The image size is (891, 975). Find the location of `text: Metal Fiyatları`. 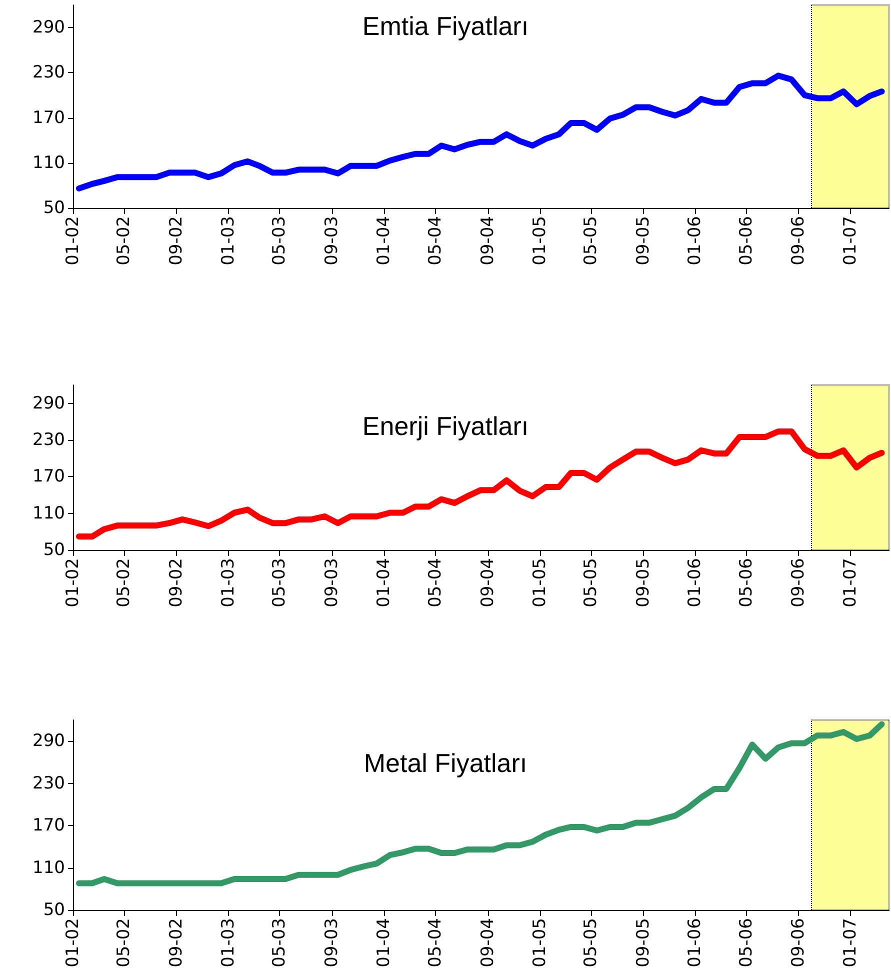

text: Metal Fiyatları is located at coordinates (446, 763).